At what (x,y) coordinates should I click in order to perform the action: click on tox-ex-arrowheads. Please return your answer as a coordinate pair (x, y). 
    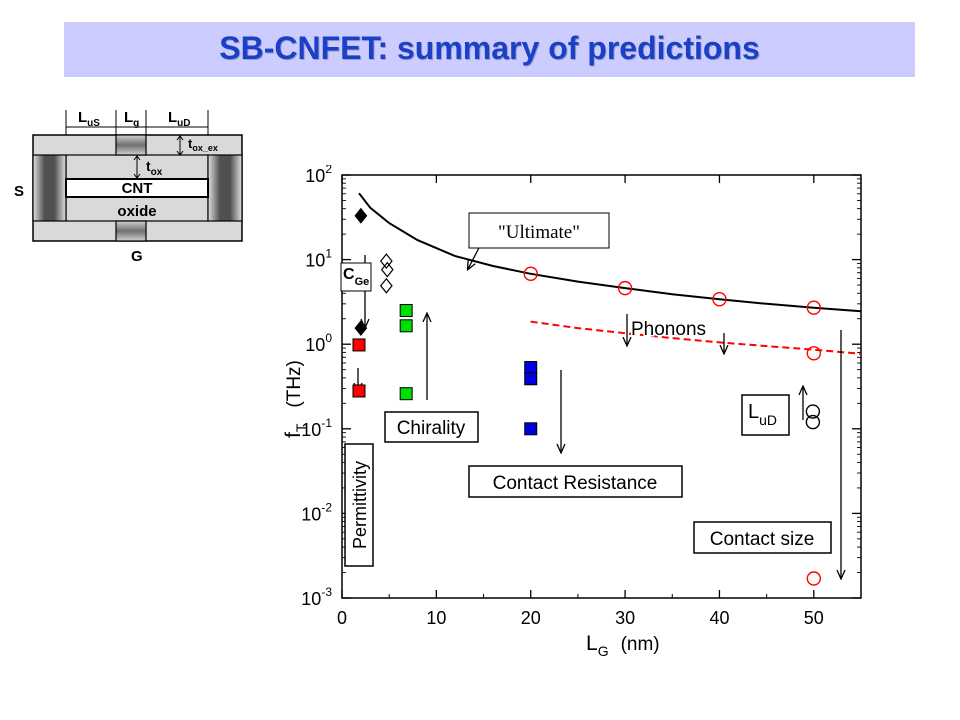
    Looking at the image, I should click on (180, 145).